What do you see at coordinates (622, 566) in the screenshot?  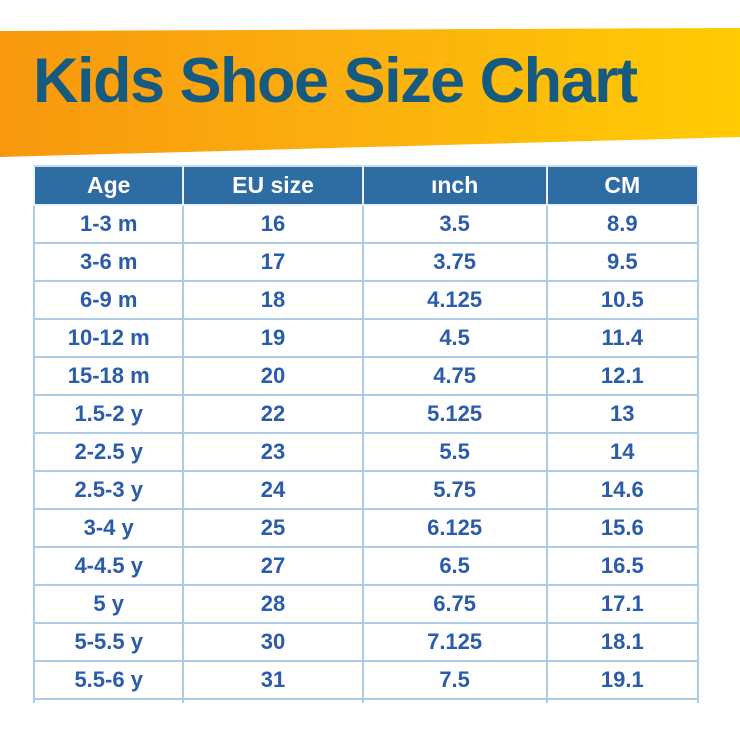 I see `cell-cm: 16.5` at bounding box center [622, 566].